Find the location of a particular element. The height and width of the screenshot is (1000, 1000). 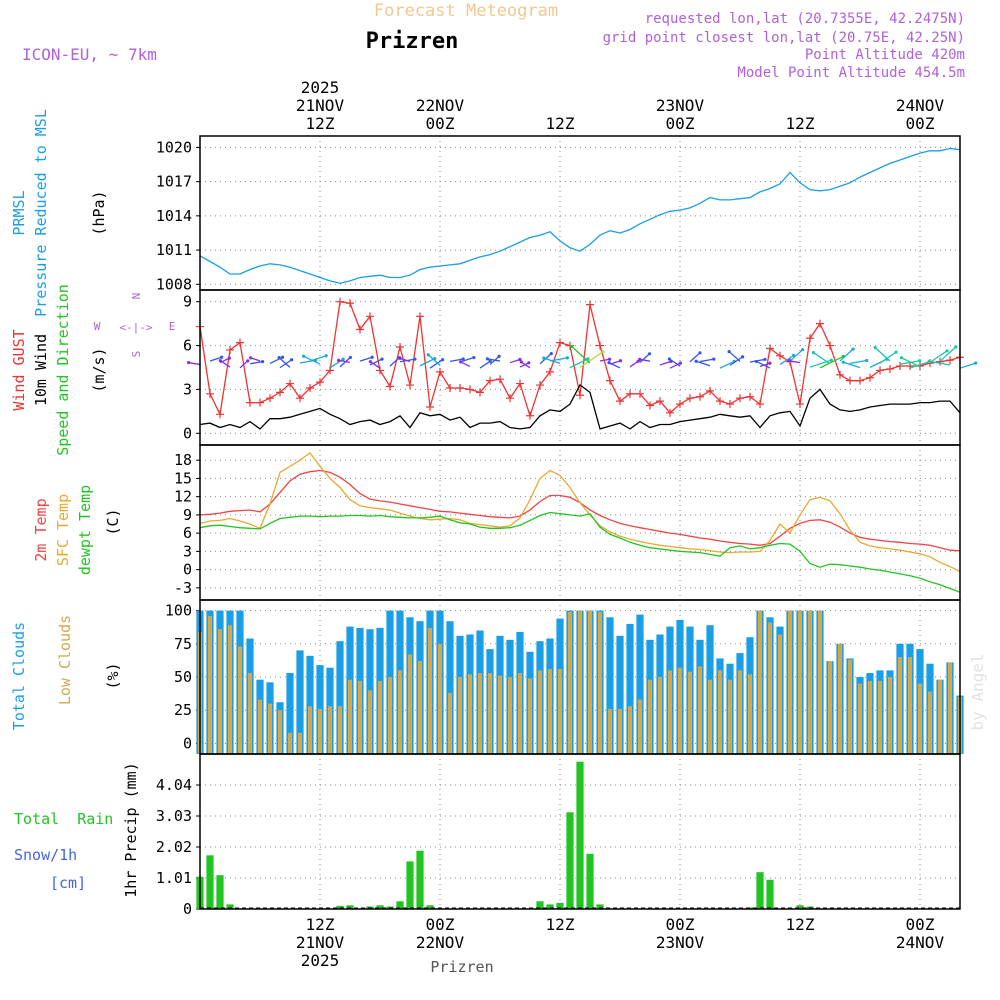

y-tick-label: 1014 is located at coordinates (174, 216).